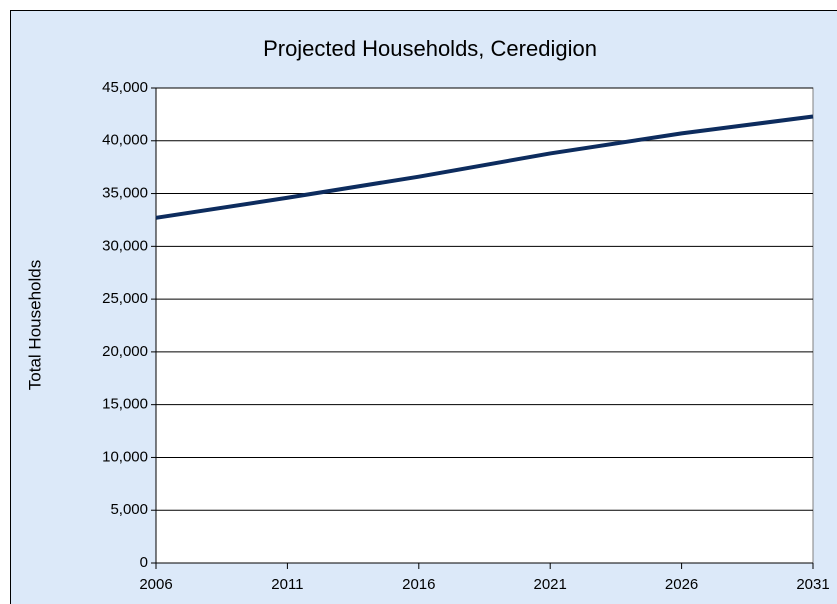 This screenshot has height=604, width=837. I want to click on x-tick-label: 2021, so click(550, 584).